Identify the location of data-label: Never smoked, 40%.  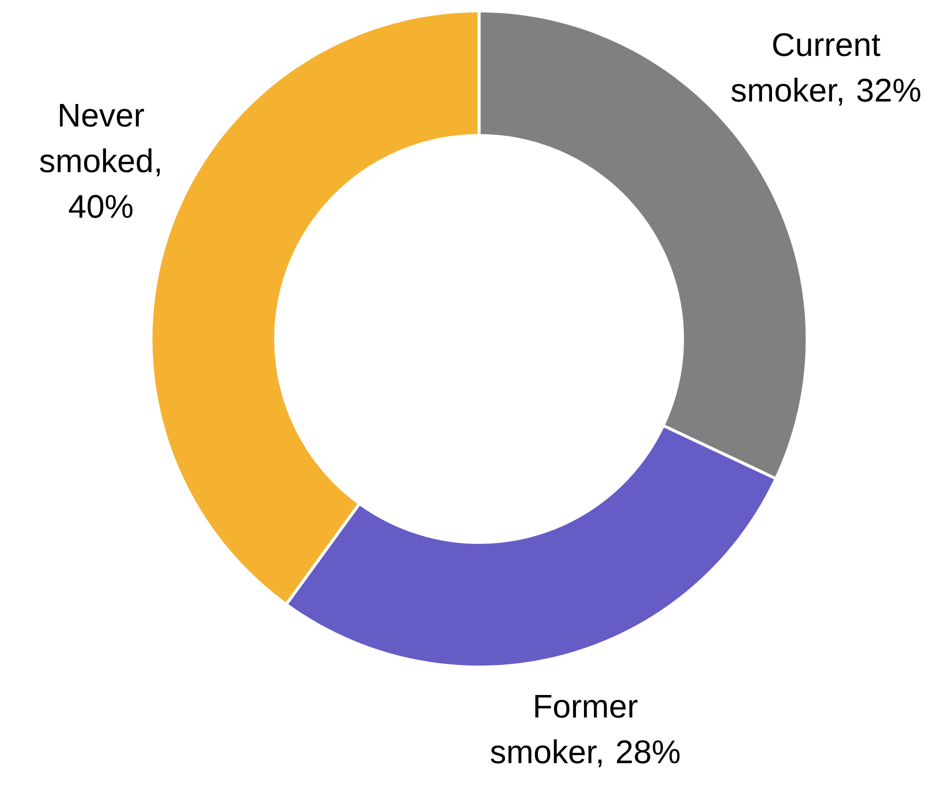
(100, 161).